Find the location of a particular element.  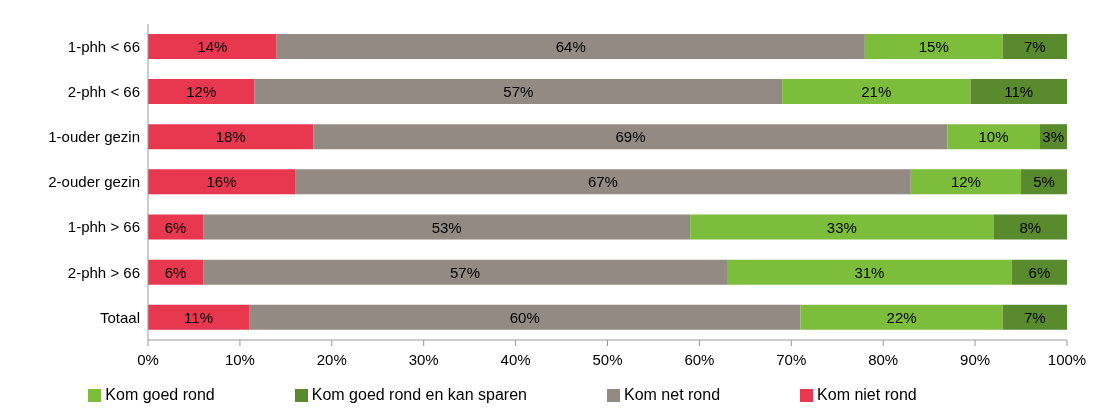

data-label: 22% is located at coordinates (901, 317).